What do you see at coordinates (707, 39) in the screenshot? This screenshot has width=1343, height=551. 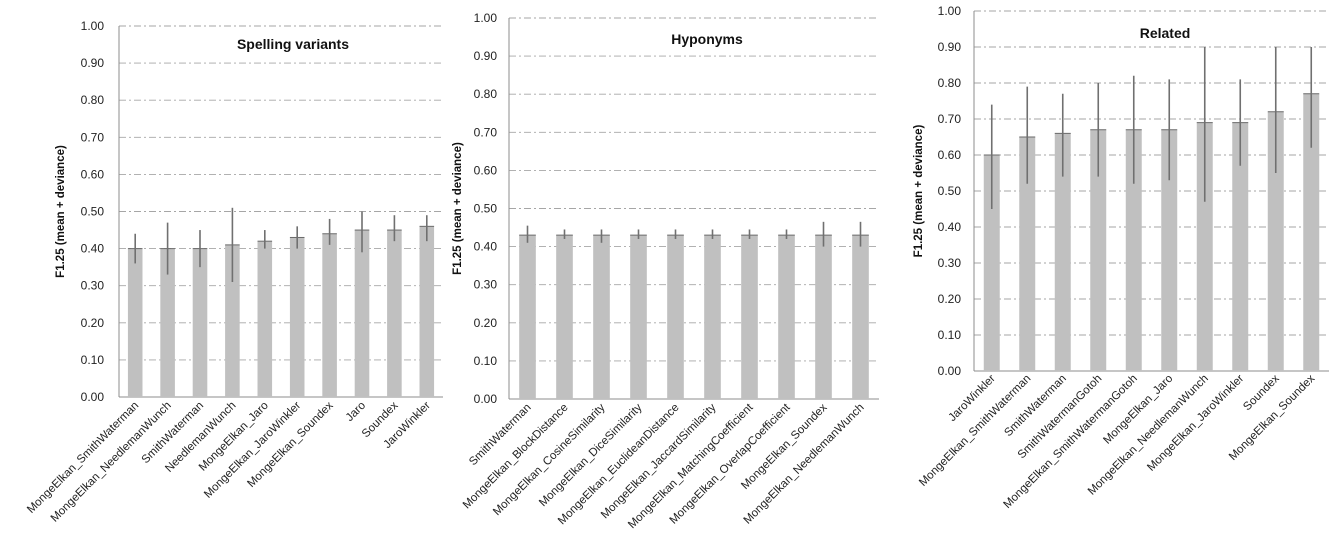 I see `chart-title: Hyponyms` at bounding box center [707, 39].